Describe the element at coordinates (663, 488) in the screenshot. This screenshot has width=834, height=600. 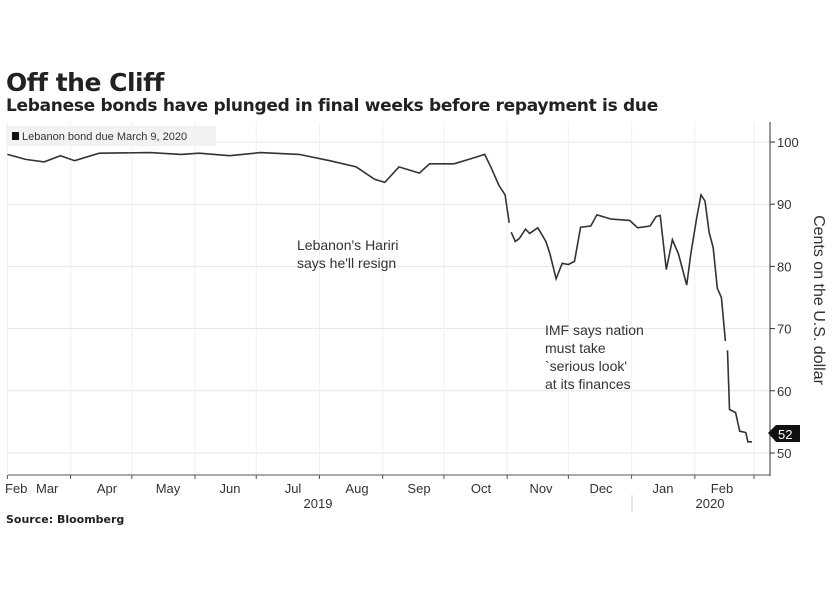
I see `x-tick-label: Jan` at that location.